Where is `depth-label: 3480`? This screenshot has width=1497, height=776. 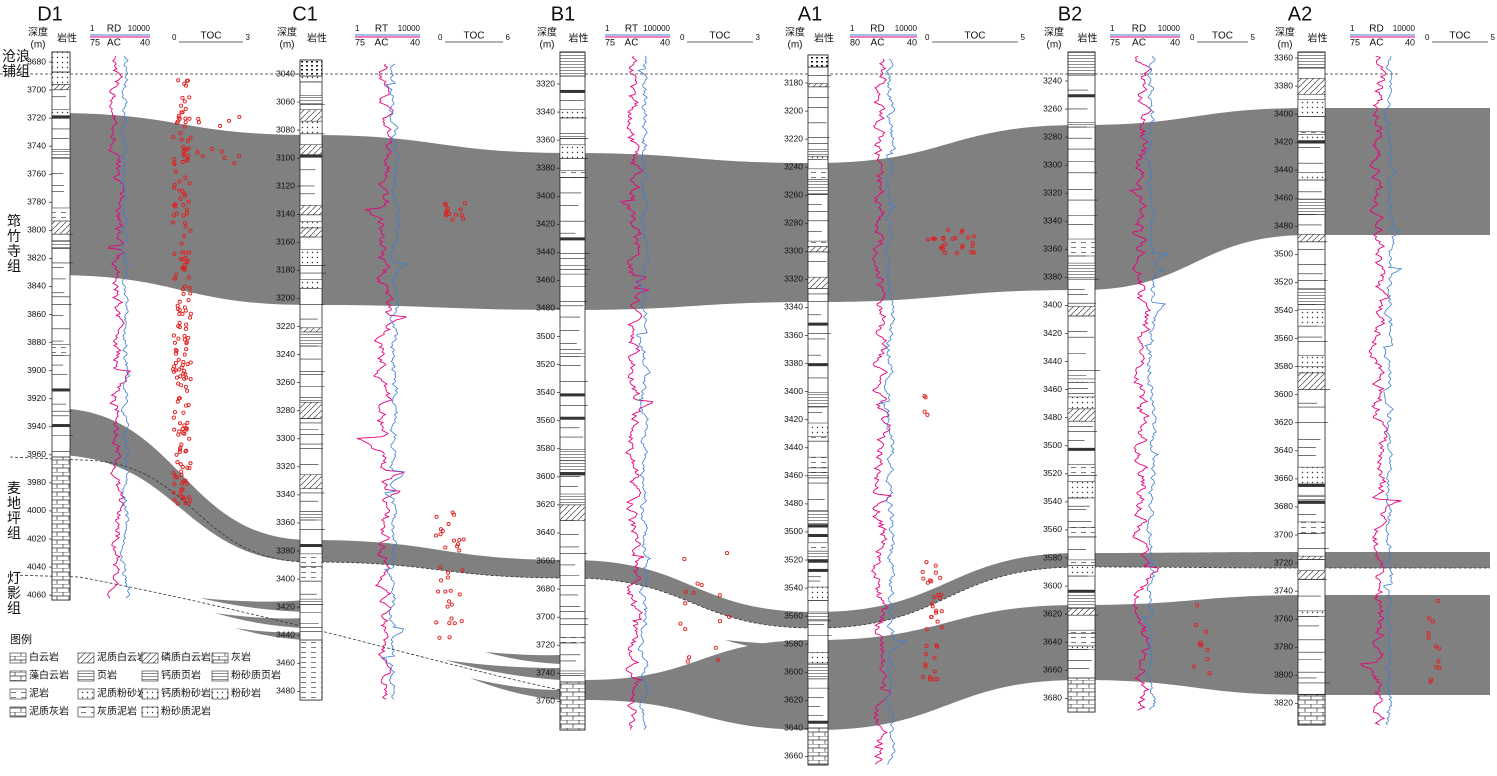
depth-label: 3480 is located at coordinates (1052, 417).